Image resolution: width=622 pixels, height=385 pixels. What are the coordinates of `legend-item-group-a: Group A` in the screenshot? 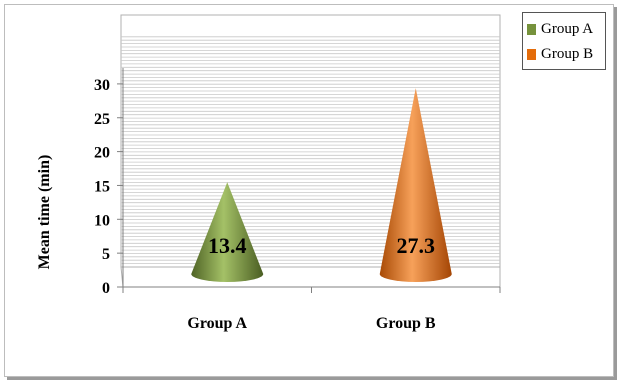 It's located at (566, 29).